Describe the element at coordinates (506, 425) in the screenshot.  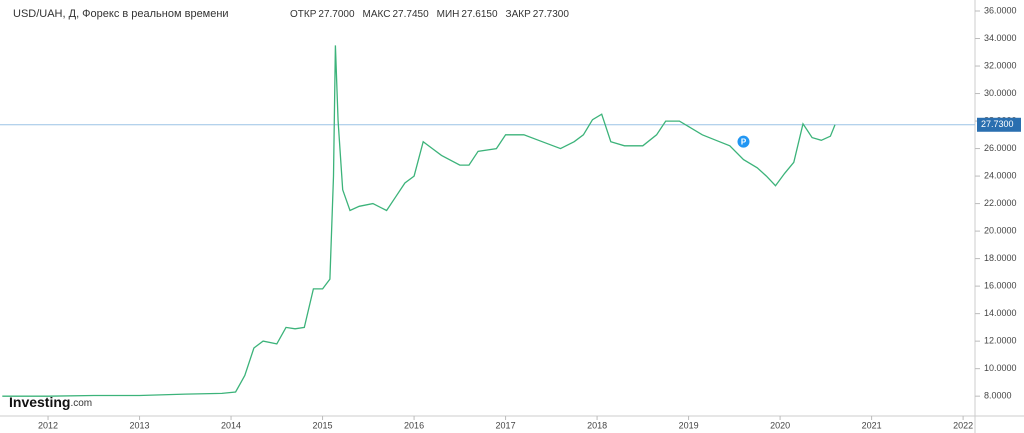
I see `x-tick-label: 2017` at that location.